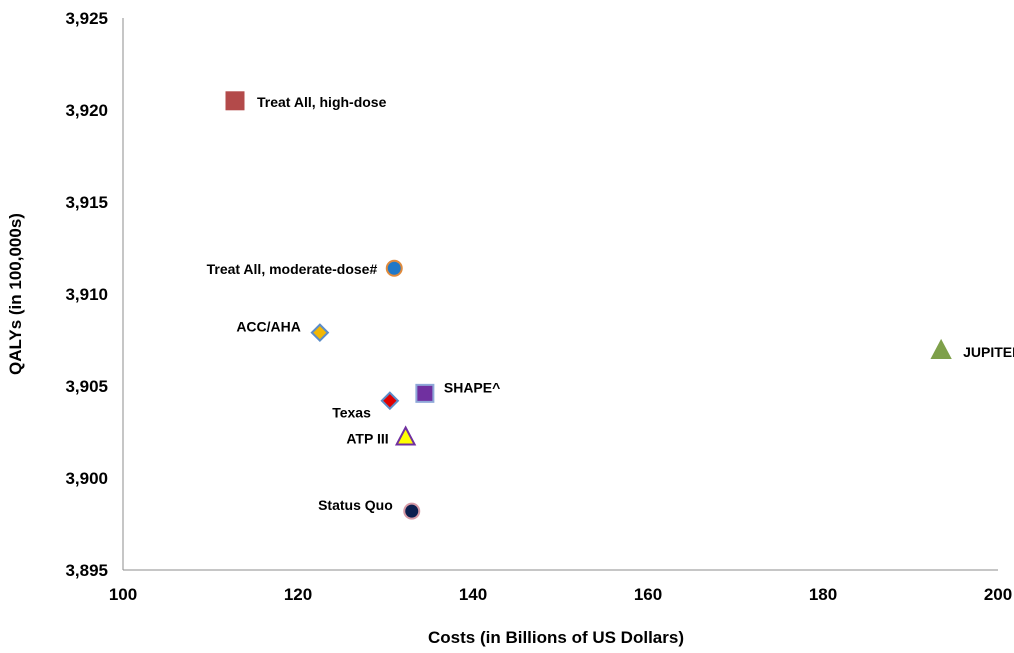  What do you see at coordinates (367, 439) in the screenshot?
I see `point-label: ATP III` at bounding box center [367, 439].